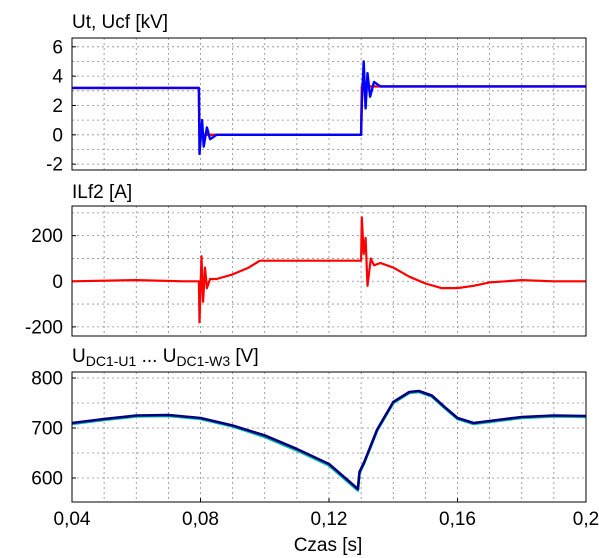 Image resolution: width=599 pixels, height=558 pixels. What do you see at coordinates (457, 519) in the screenshot?
I see `x-tick-label: 0,16` at bounding box center [457, 519].